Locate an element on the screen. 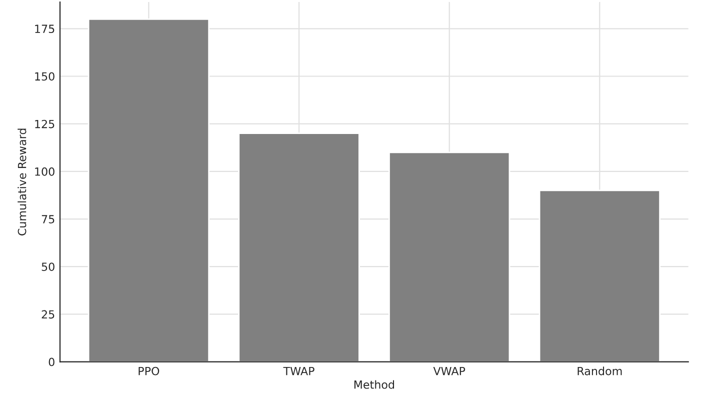  x-tick-label: PPO is located at coordinates (149, 371).